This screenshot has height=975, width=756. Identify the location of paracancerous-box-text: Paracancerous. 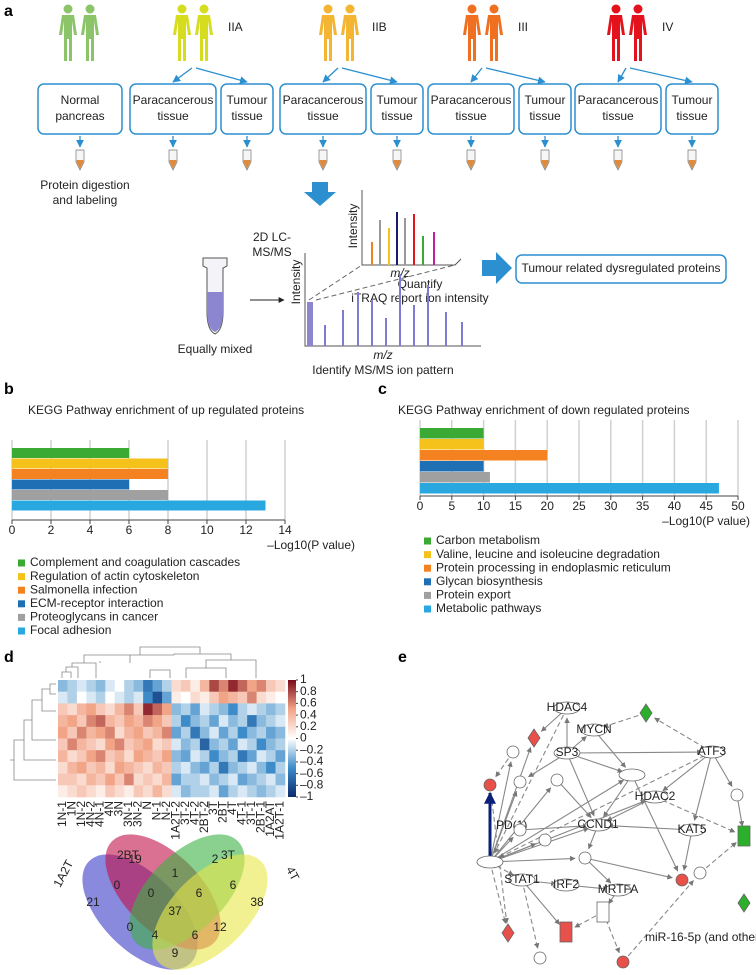
(471, 100).